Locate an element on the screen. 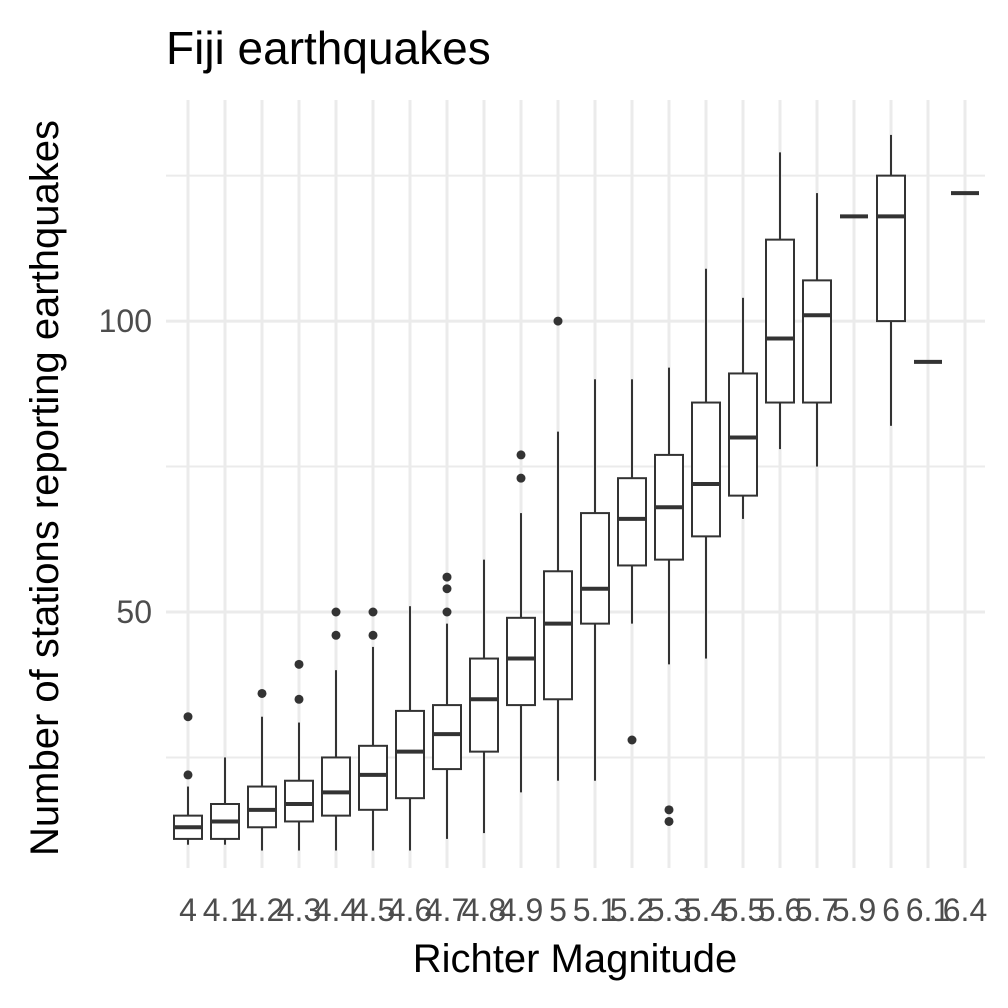 This screenshot has width=1008, height=1008. x-tick-label: 4.3 is located at coordinates (299, 910).